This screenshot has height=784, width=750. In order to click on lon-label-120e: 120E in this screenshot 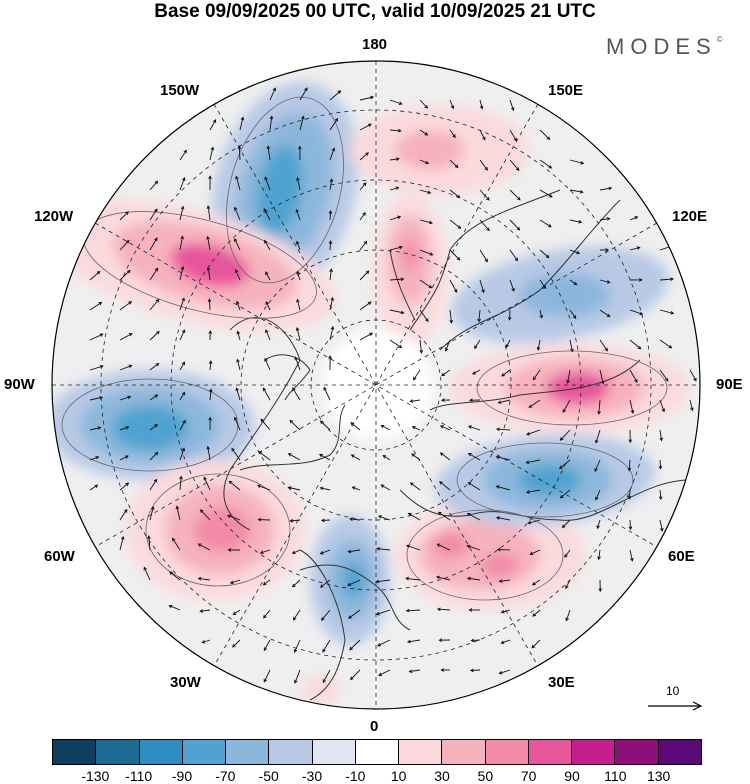, I will do `click(689, 216)`.